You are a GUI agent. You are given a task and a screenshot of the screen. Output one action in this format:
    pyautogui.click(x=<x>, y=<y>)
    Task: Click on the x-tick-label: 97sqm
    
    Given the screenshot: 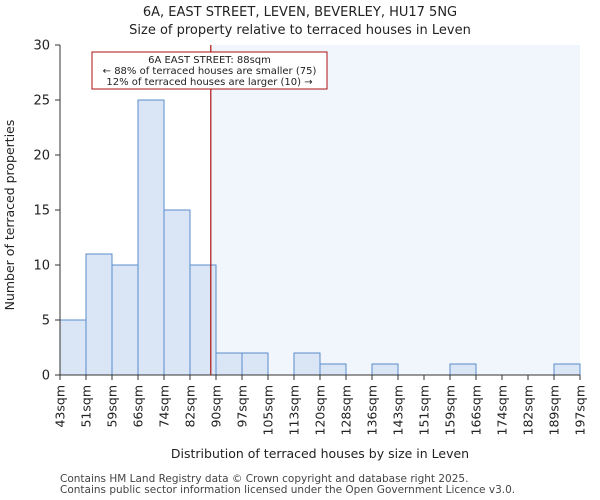 What is the action you would take?
    pyautogui.click(x=242, y=406)
    